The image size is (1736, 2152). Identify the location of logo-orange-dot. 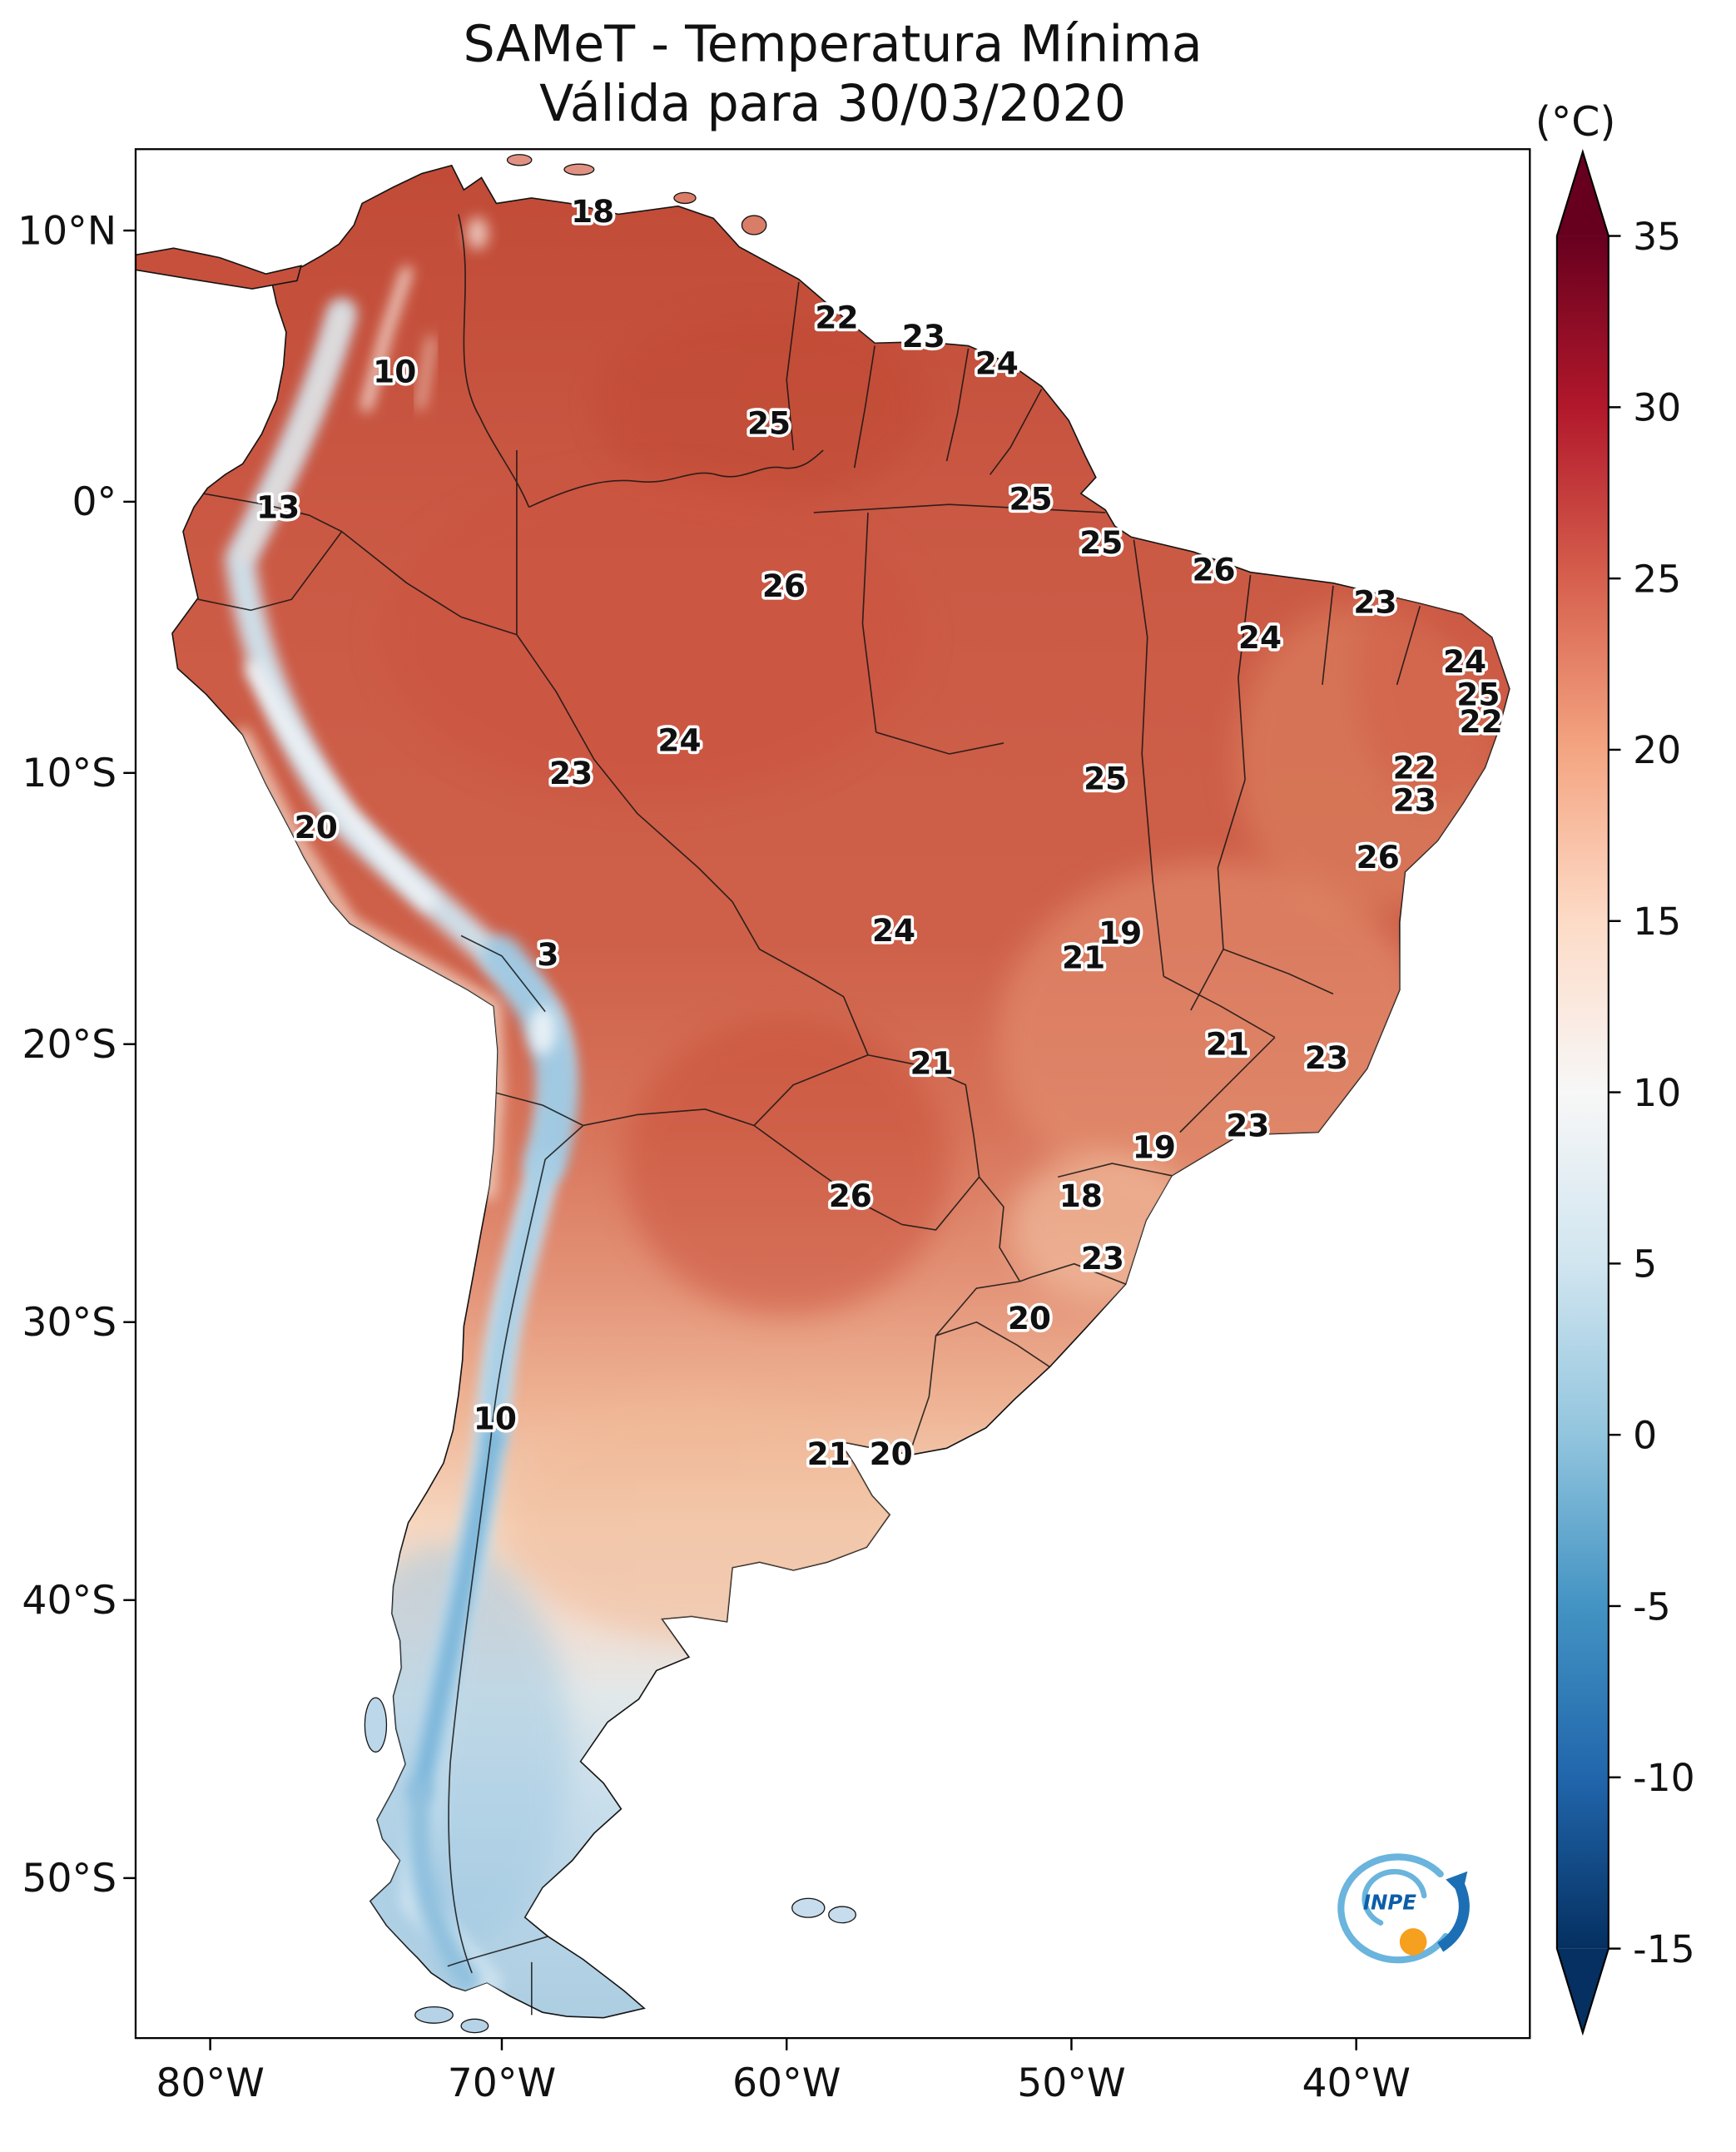
(1413, 1942).